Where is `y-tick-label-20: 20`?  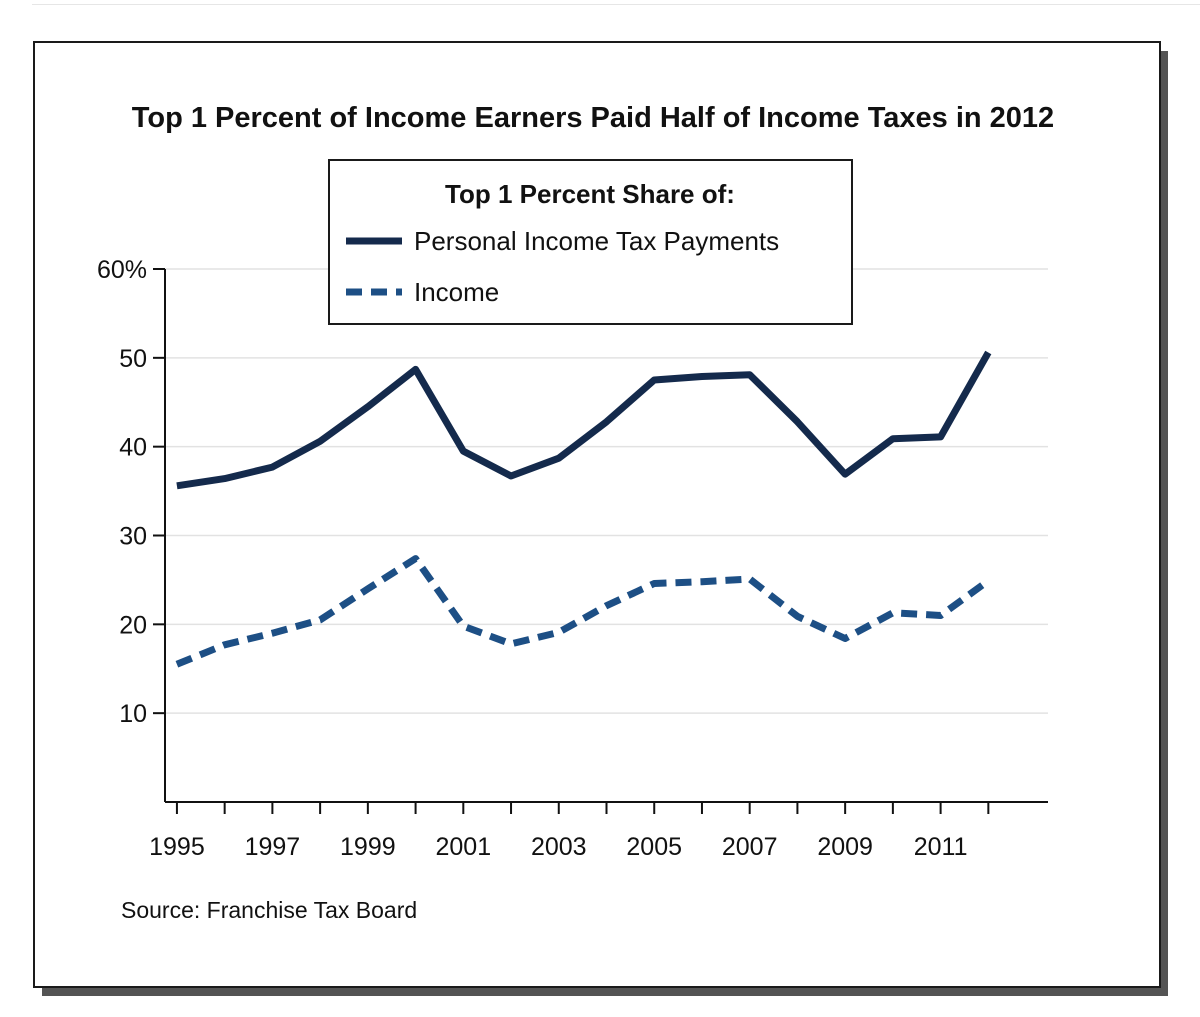
y-tick-label-20: 20 is located at coordinates (133, 625).